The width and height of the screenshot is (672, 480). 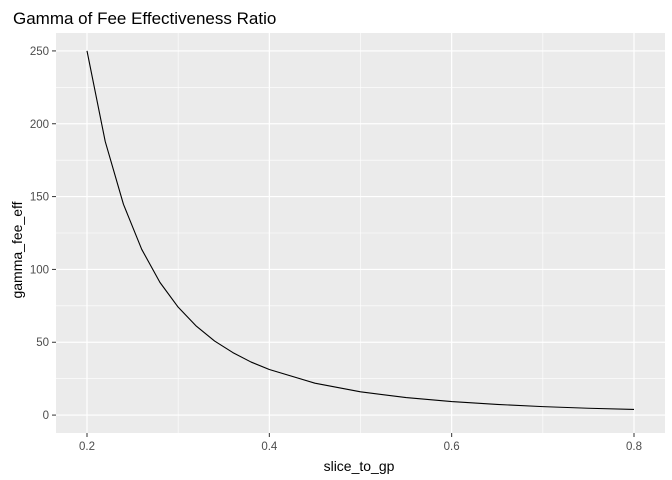 What do you see at coordinates (634, 447) in the screenshot?
I see `x-tick-label: 0.8` at bounding box center [634, 447].